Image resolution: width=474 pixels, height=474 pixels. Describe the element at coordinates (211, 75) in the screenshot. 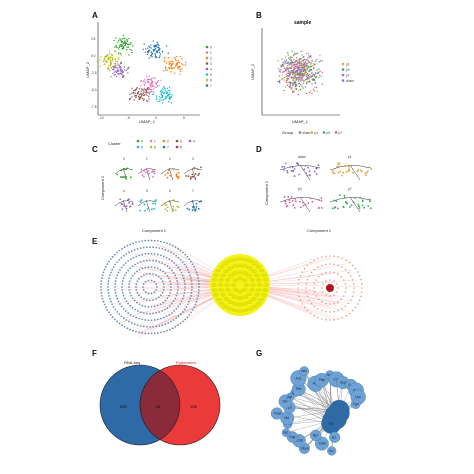

I see `a-legend-label: 5` at that location.